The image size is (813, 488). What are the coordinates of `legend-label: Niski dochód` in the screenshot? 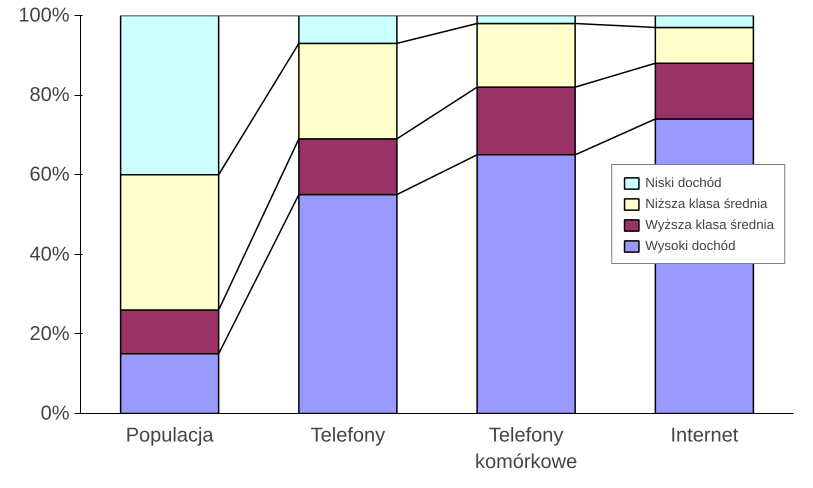 It's located at (683, 182).